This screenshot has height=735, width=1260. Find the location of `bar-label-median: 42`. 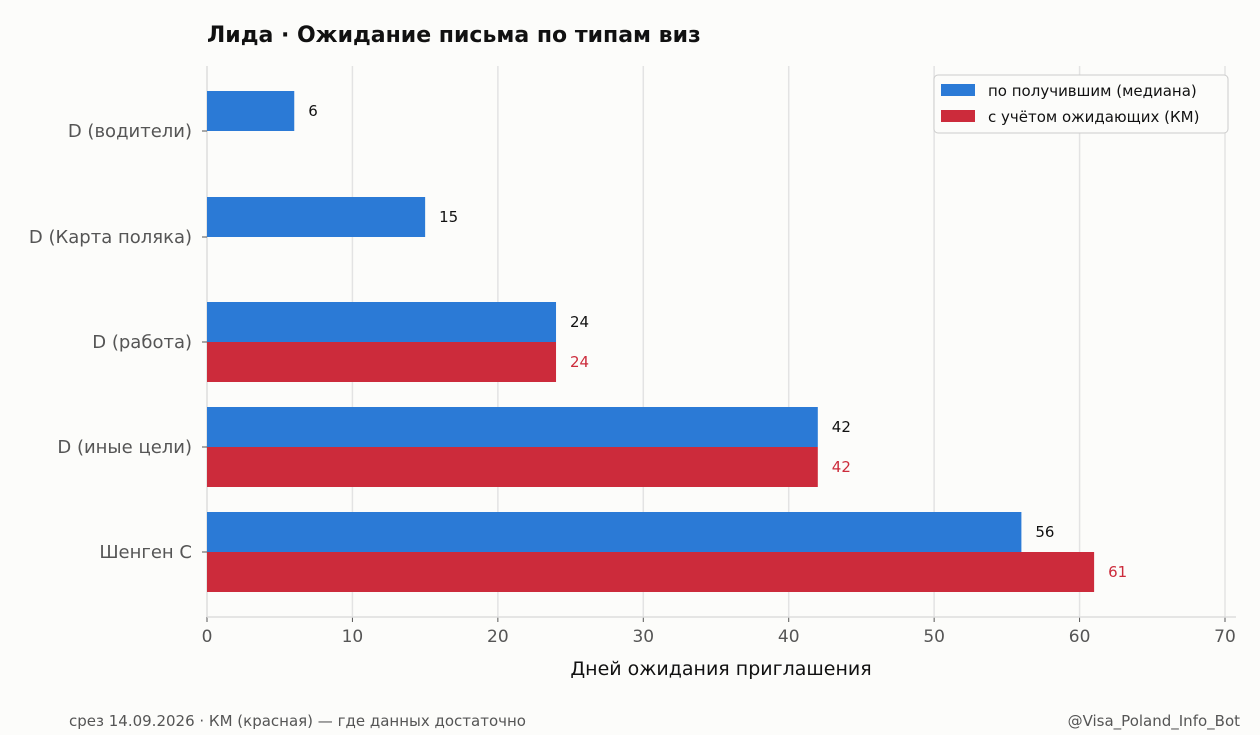

bar-label-median: 42 is located at coordinates (841, 427).